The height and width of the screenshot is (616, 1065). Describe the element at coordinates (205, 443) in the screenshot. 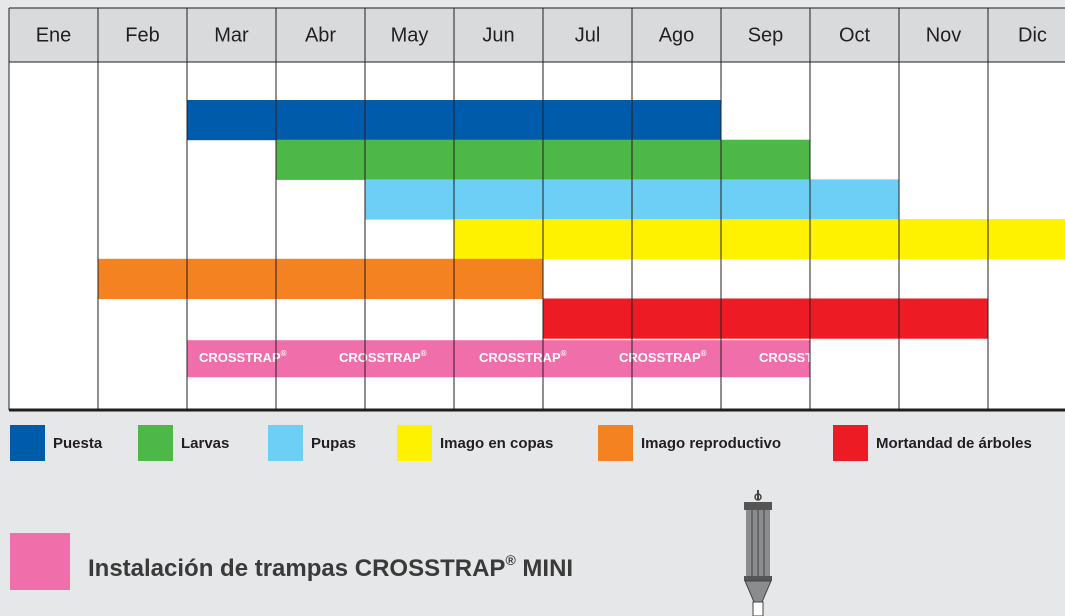

I see `legend-label: Larvas` at that location.